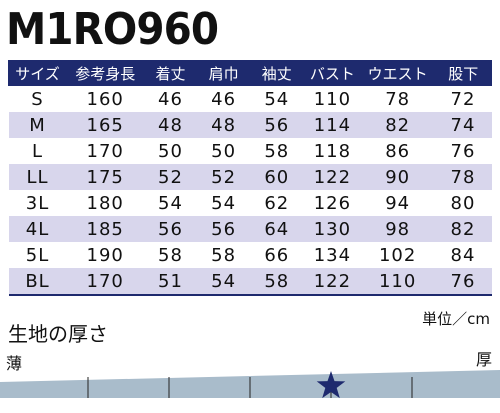 The width and height of the screenshot is (500, 413). I want to click on thickness-scale, so click(250, 384).